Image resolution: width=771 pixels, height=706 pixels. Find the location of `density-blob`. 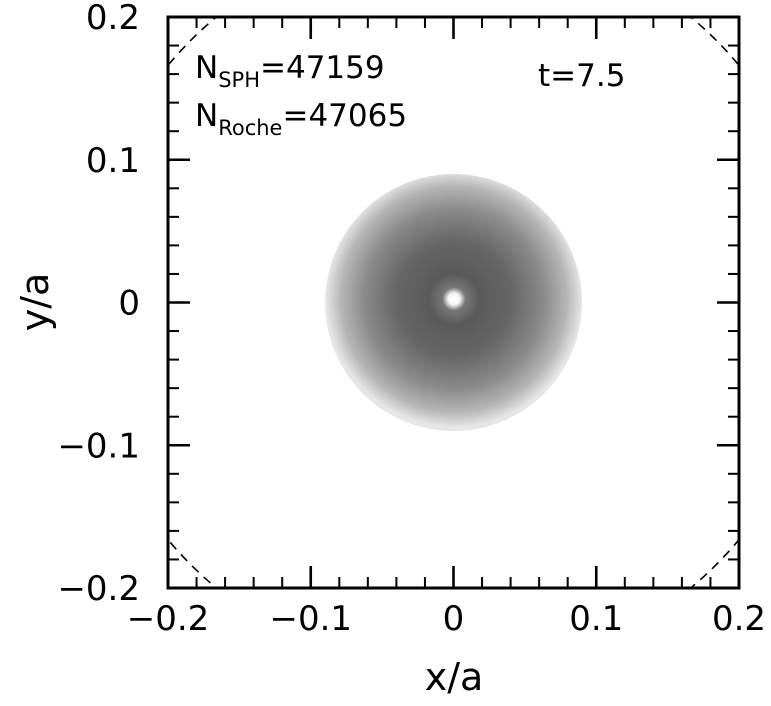

density-blob is located at coordinates (453, 302).